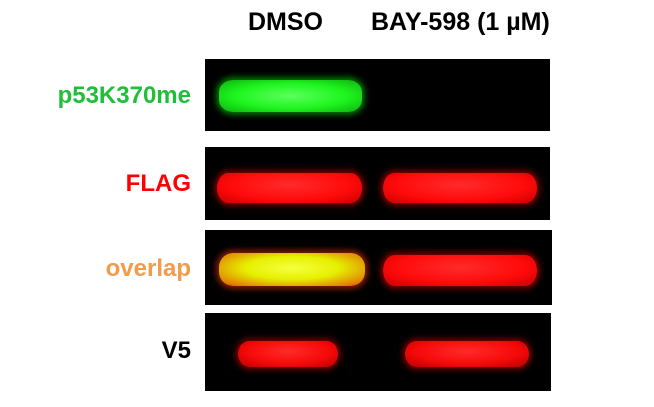 This screenshot has height=407, width=654. I want to click on band-flag-dmso, so click(289, 188).